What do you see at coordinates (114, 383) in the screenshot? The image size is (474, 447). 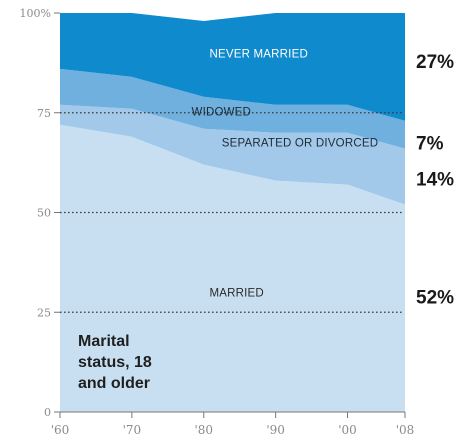 I see `chart-title-line-3: and older` at bounding box center [114, 383].